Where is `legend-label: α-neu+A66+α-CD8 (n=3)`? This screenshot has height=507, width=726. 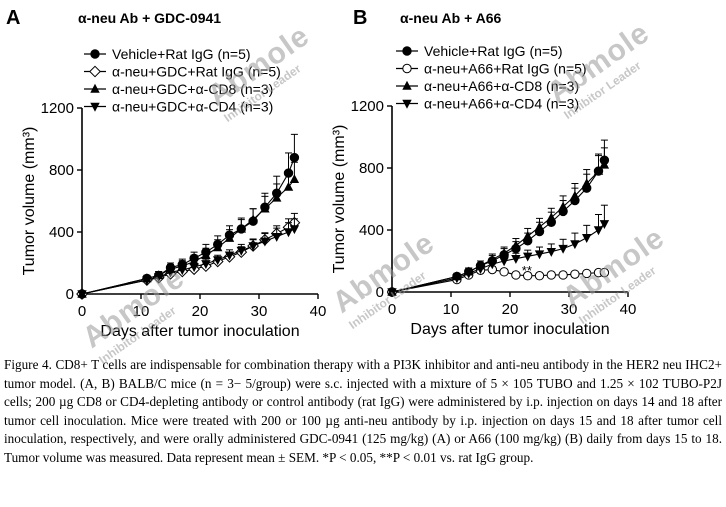 legend-label: α-neu+A66+α-CD8 (n=3) is located at coordinates (501, 86).